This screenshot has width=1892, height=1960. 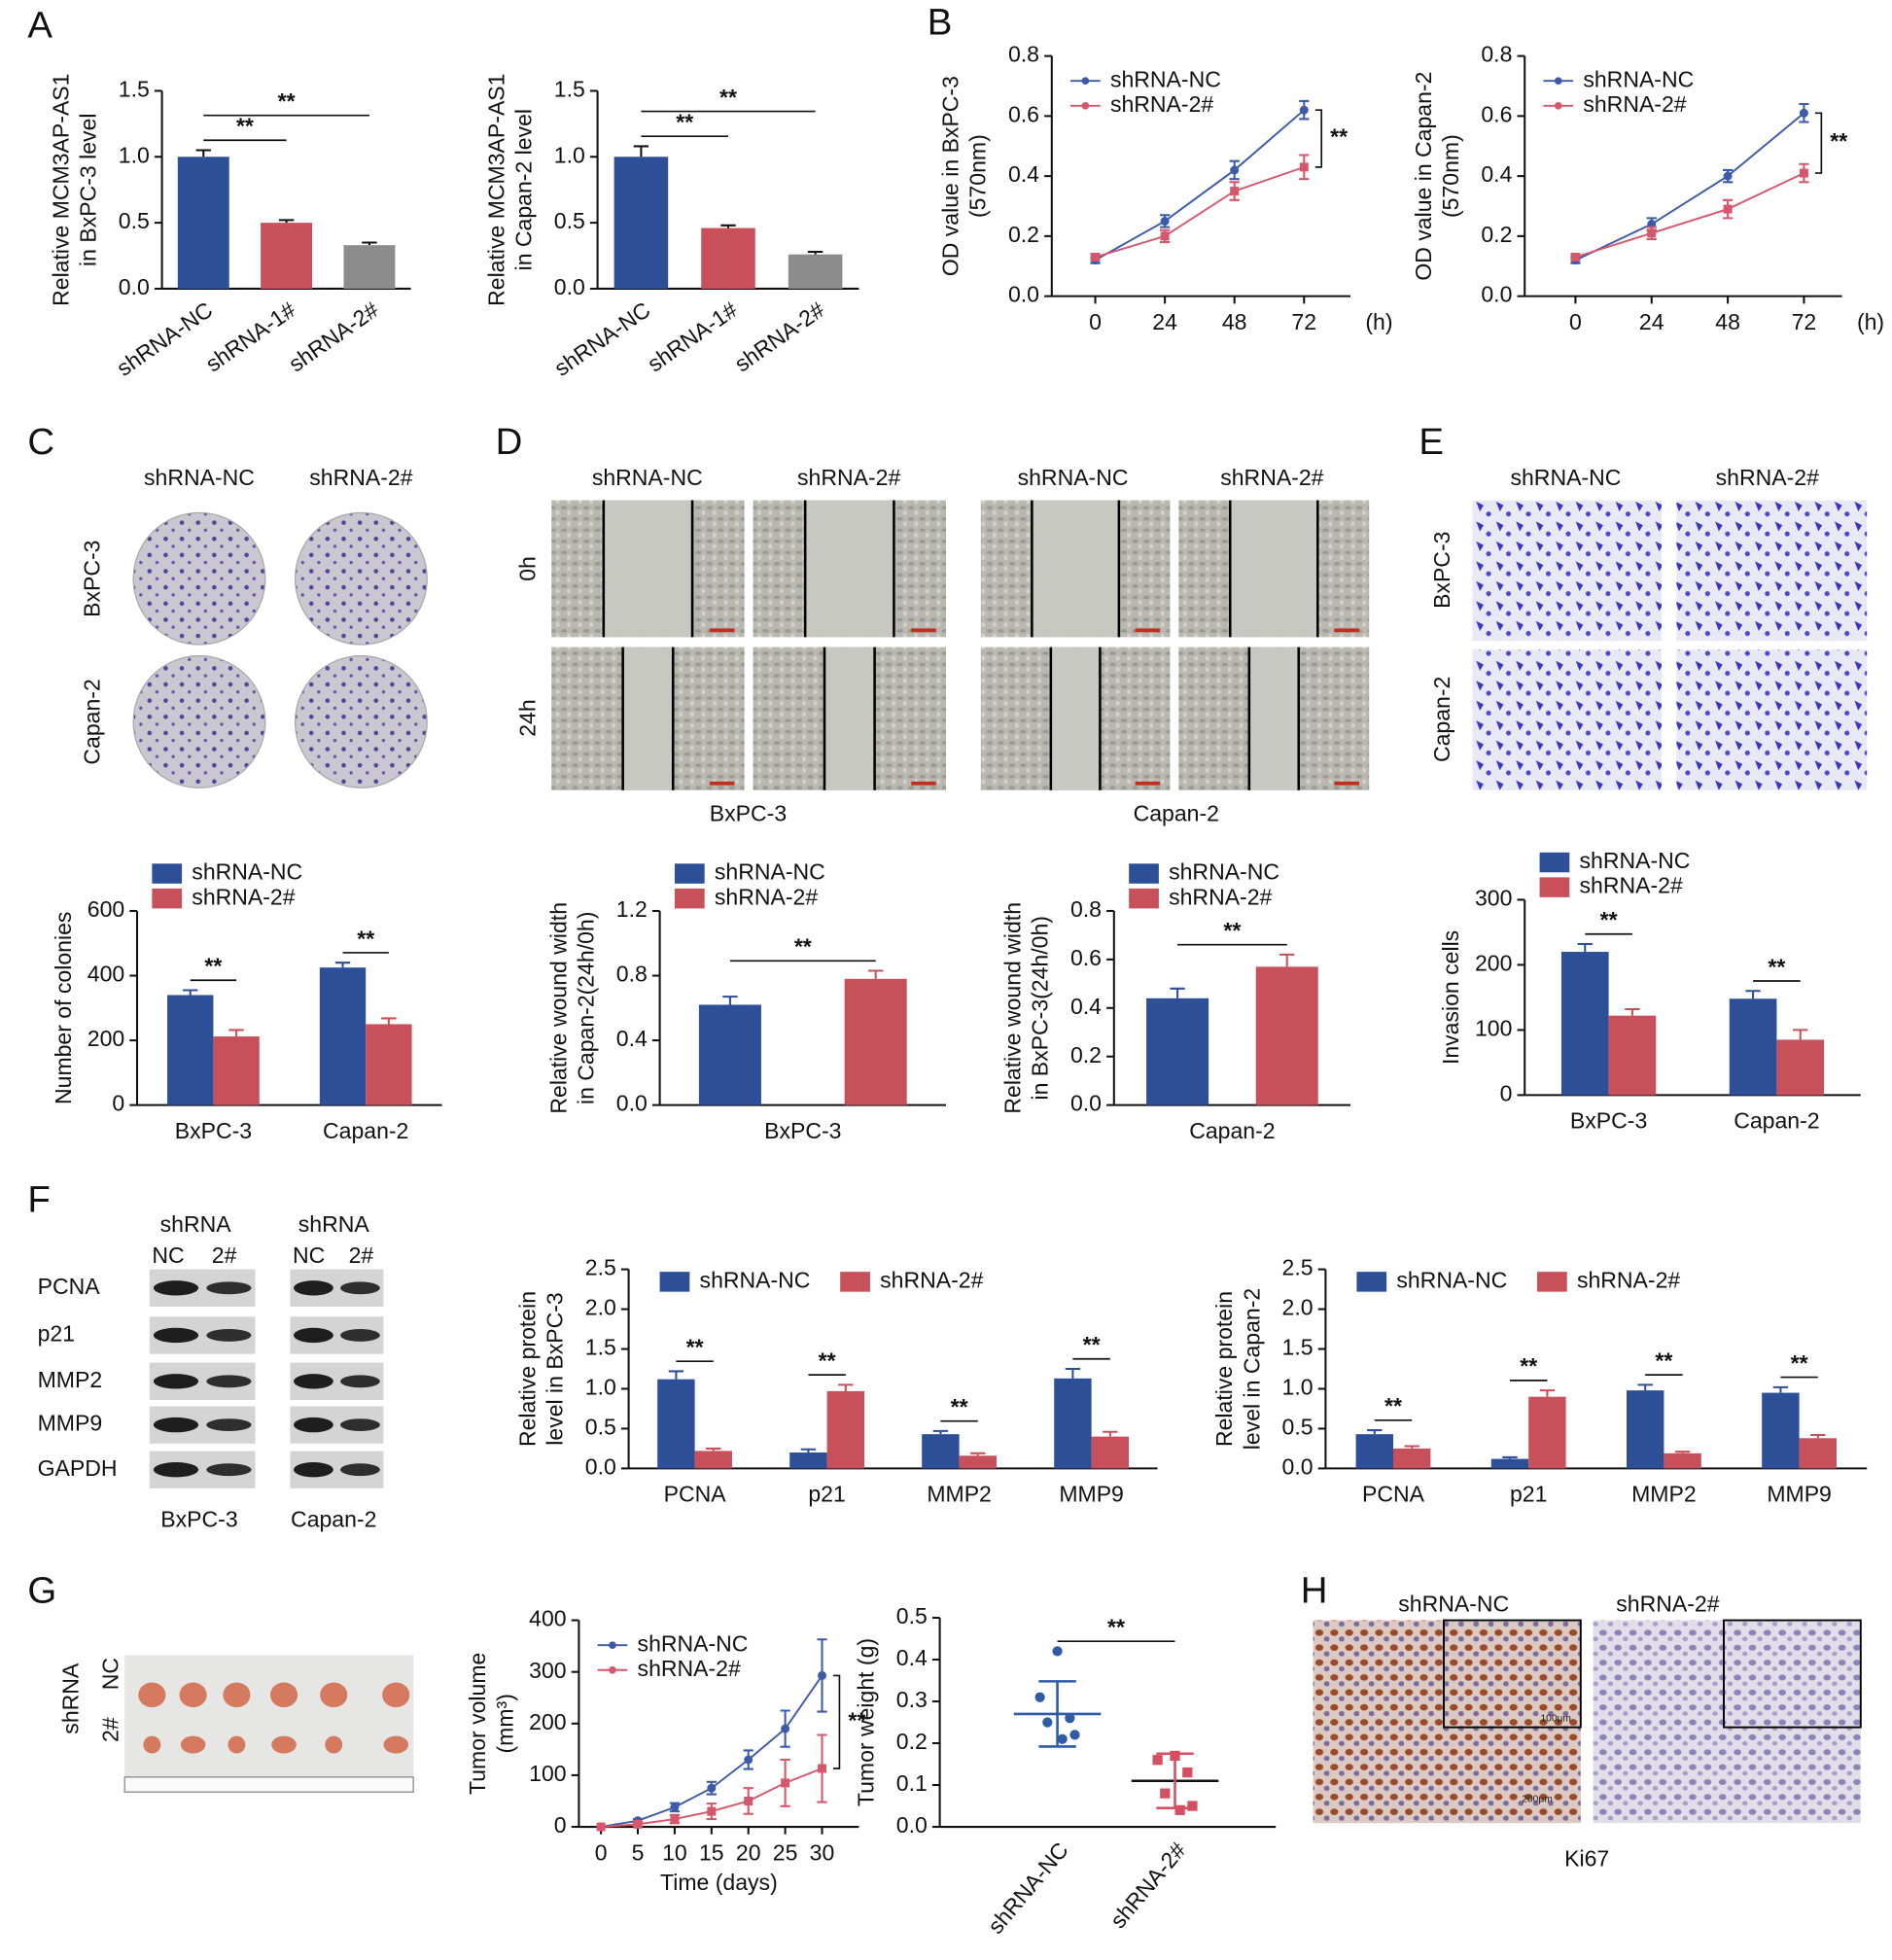 I want to click on y-axis-label: Relative wound width, so click(x=558, y=1008).